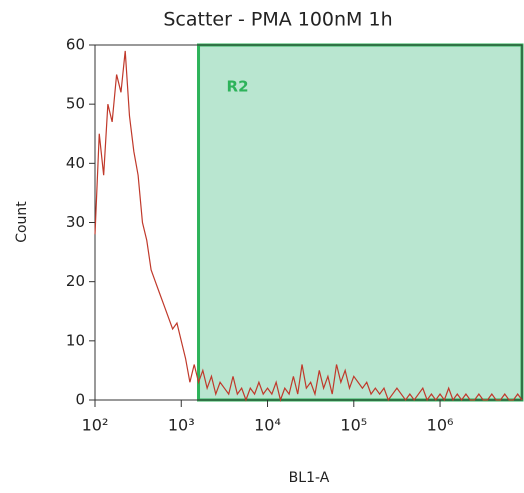 The width and height of the screenshot is (524, 493). I want to click on y-tick-label: 10, so click(75, 340).